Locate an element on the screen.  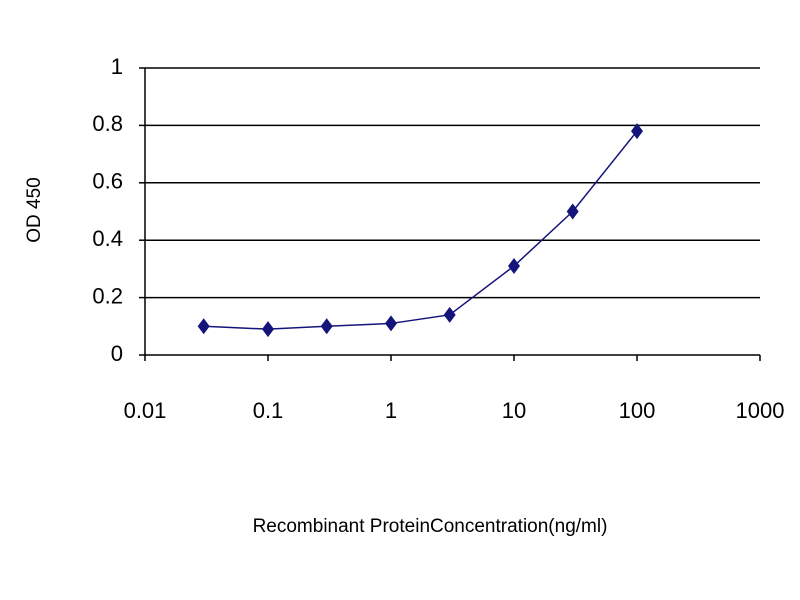
y-tick-label: 1 is located at coordinates (117, 66).